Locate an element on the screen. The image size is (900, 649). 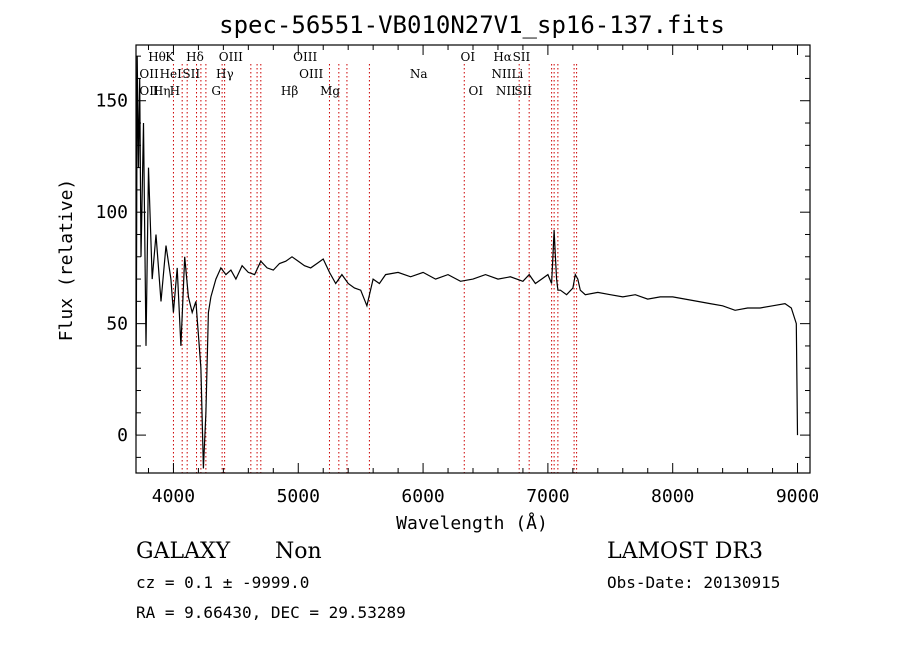
chart-title: spec-56551-VB010N27V1_sp16-137.fits is located at coordinates (472, 25).